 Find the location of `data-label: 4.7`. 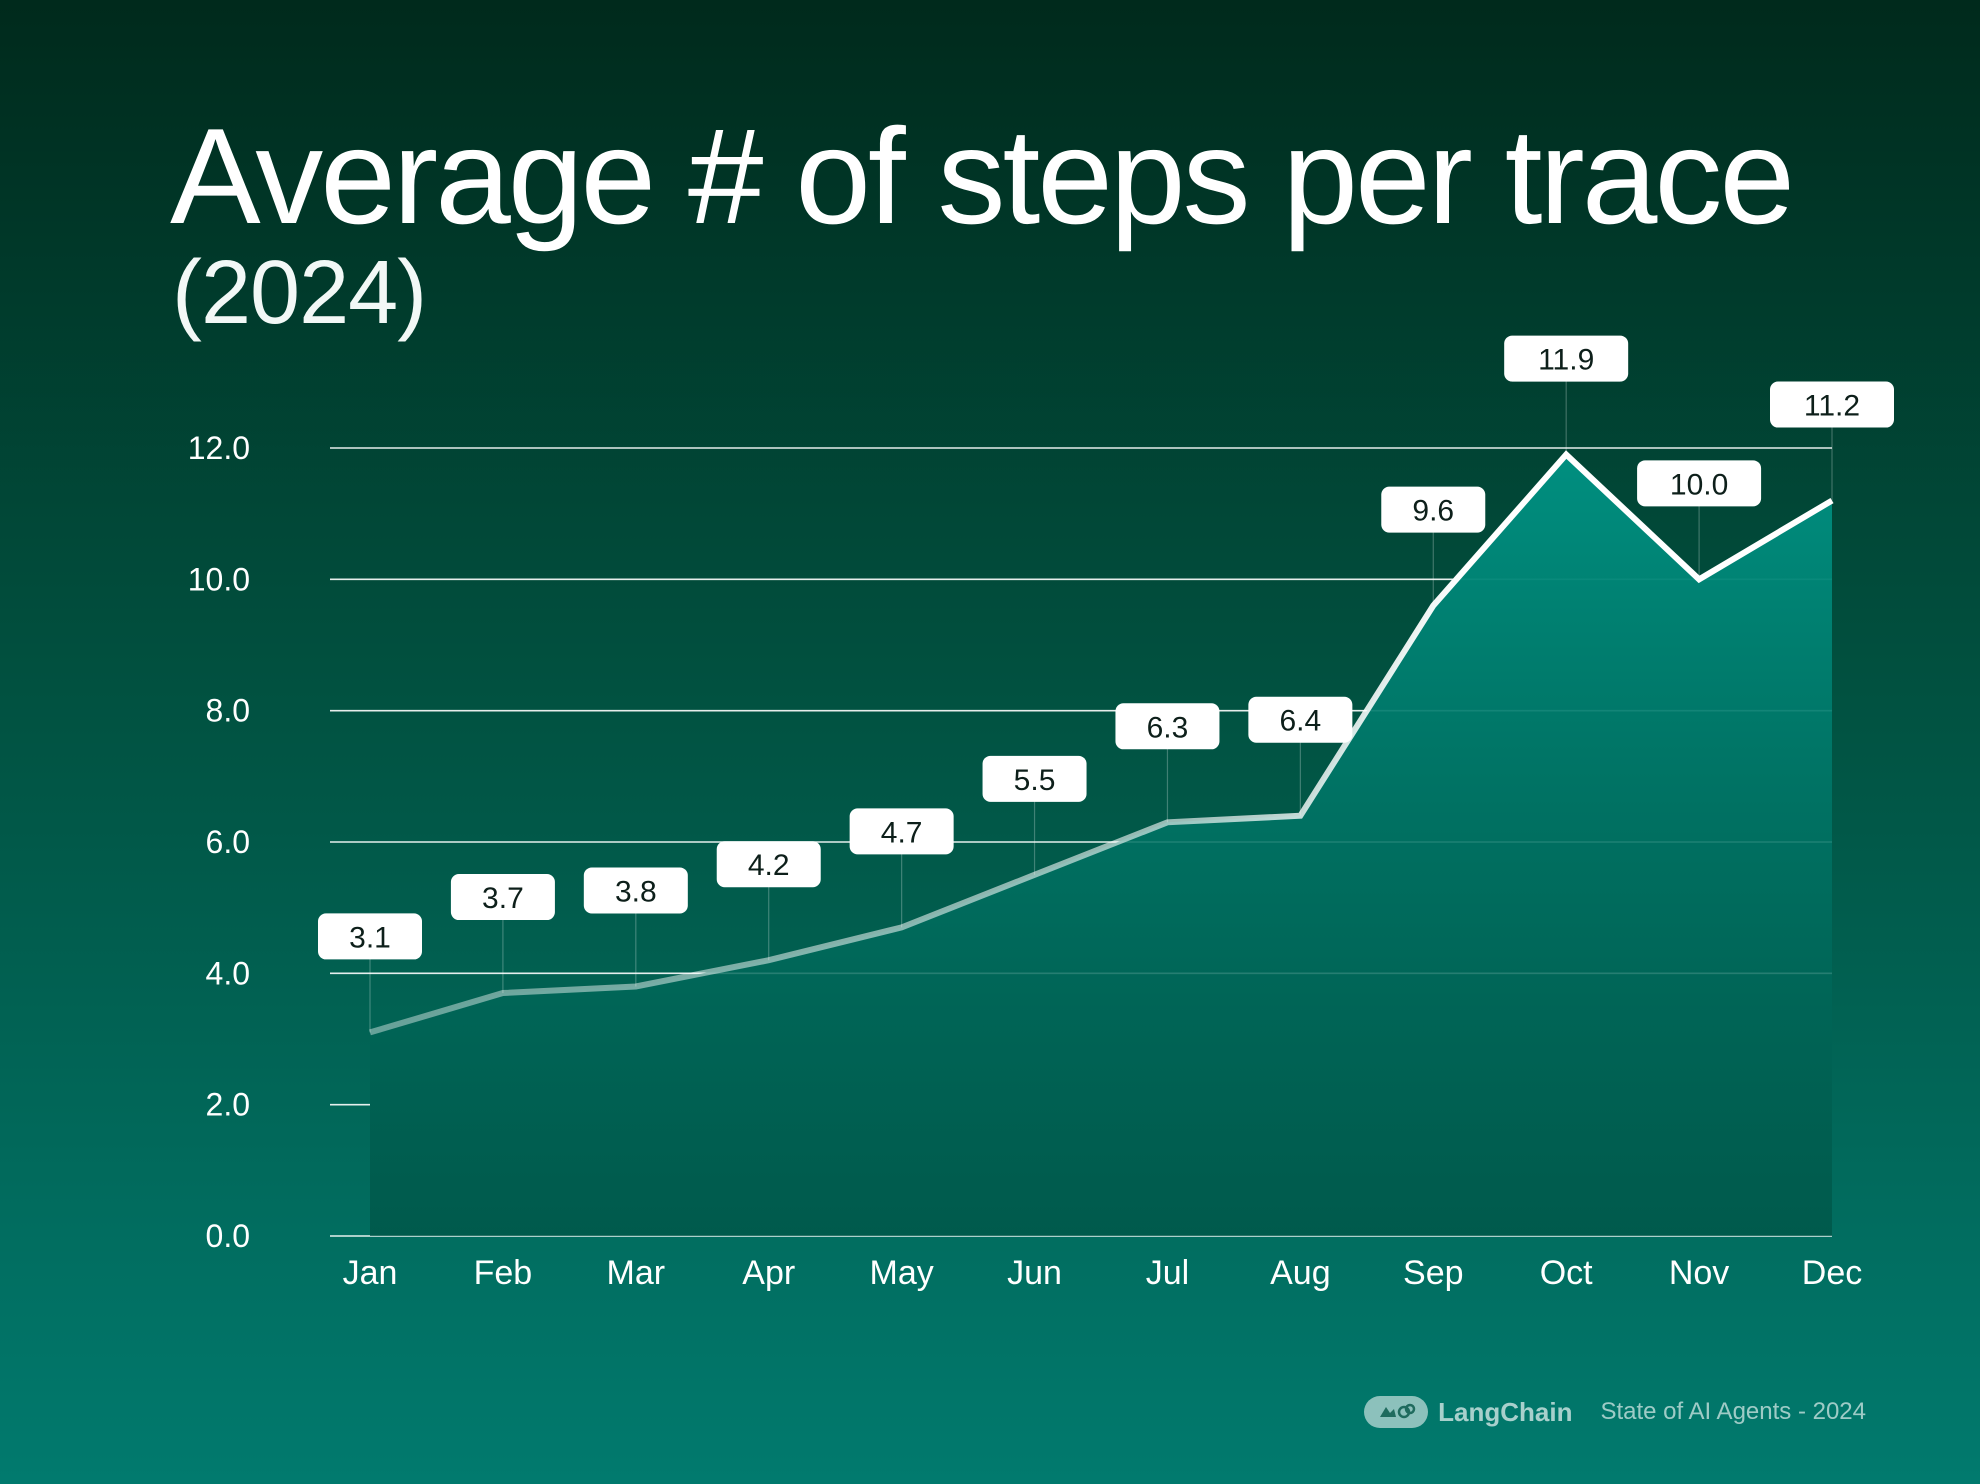

data-label: 4.7 is located at coordinates (901, 831).